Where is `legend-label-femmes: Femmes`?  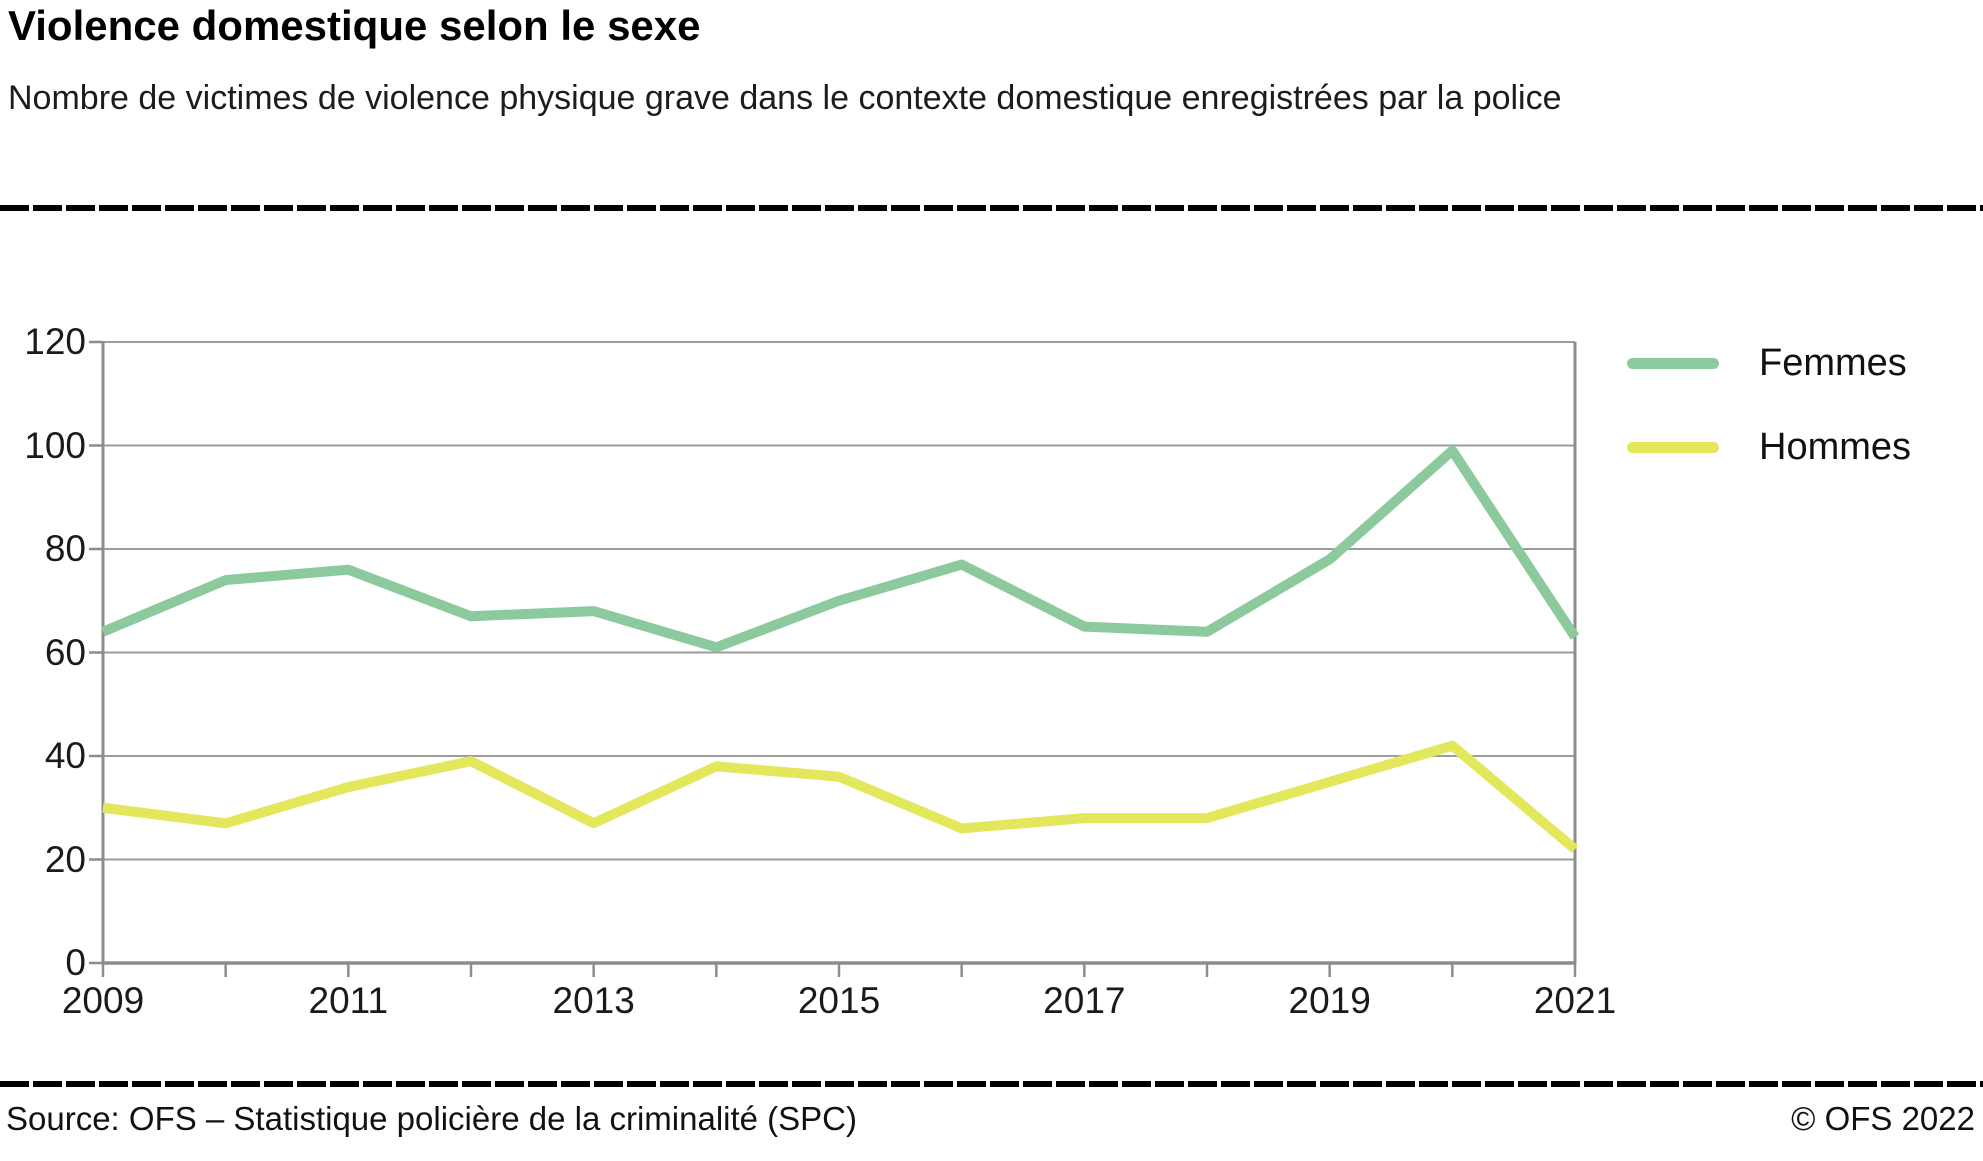 legend-label-femmes: Femmes is located at coordinates (1833, 362).